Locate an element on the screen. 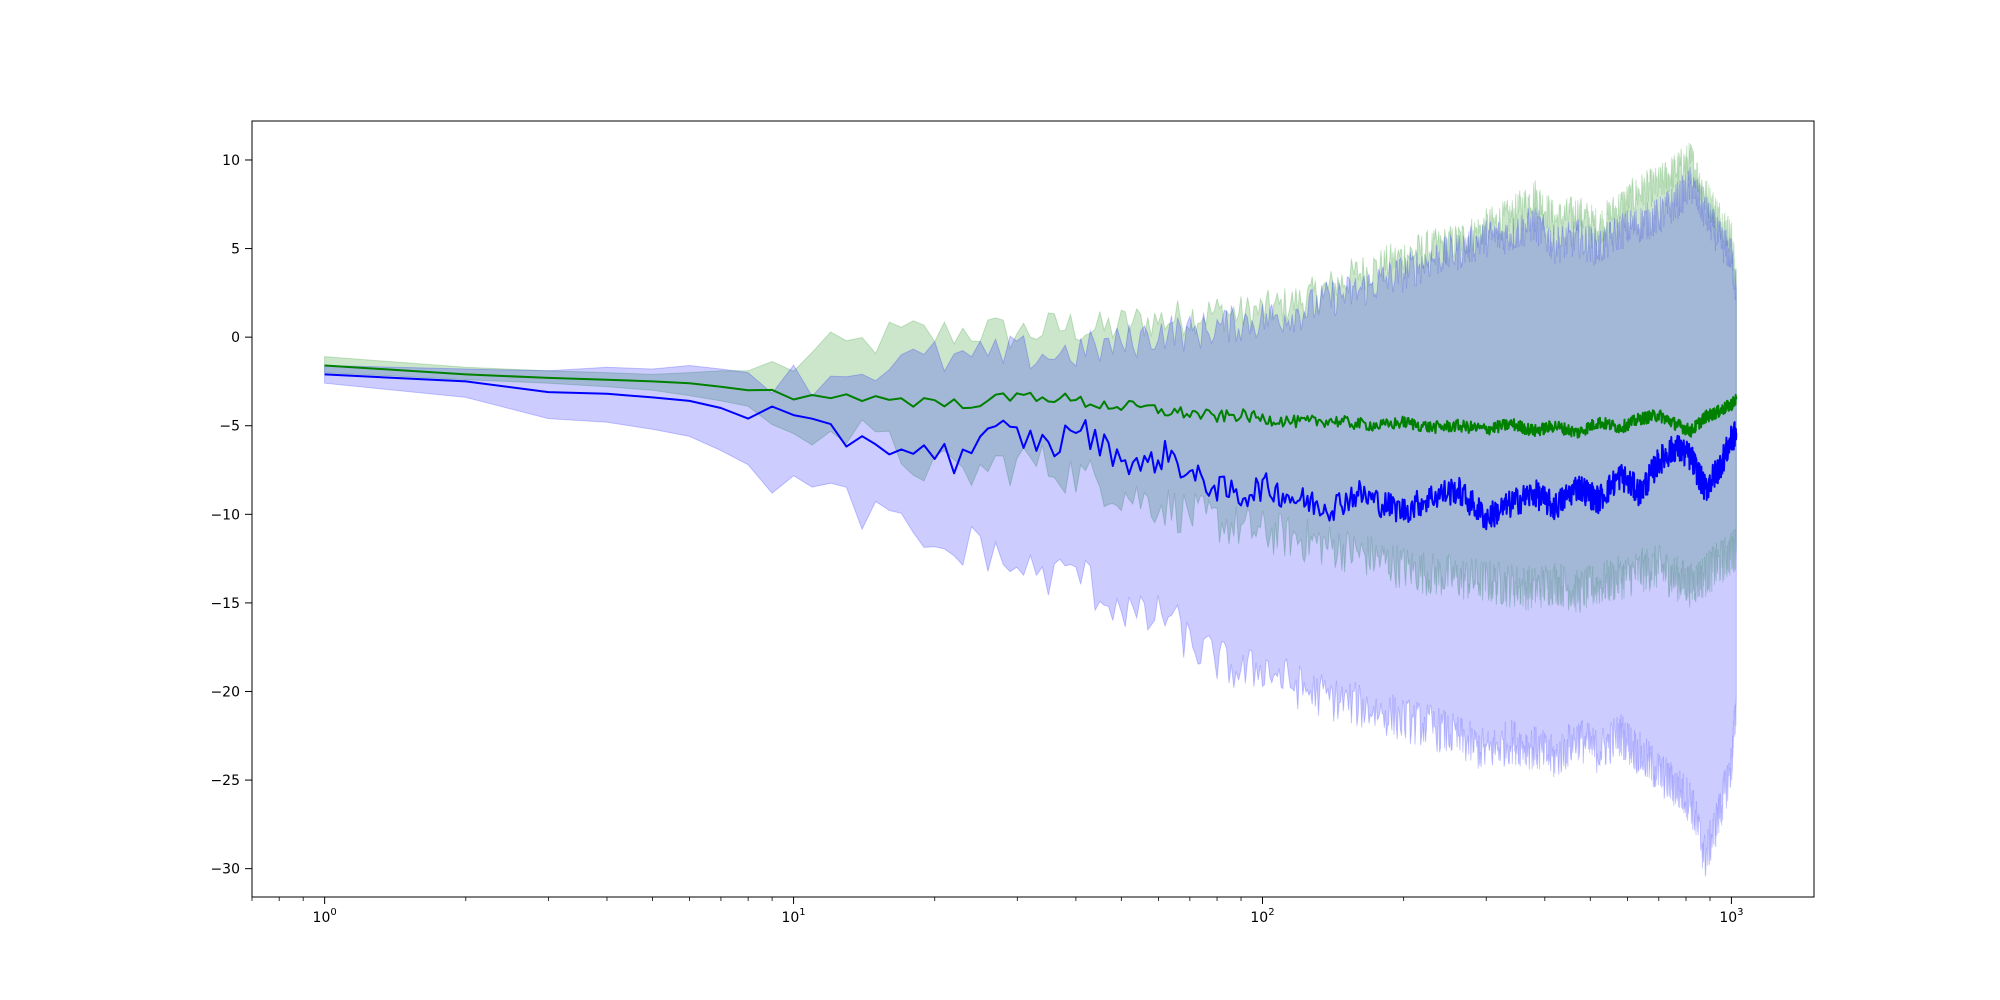 The height and width of the screenshot is (1000, 2000). y-tick-label: −30 is located at coordinates (225, 870).